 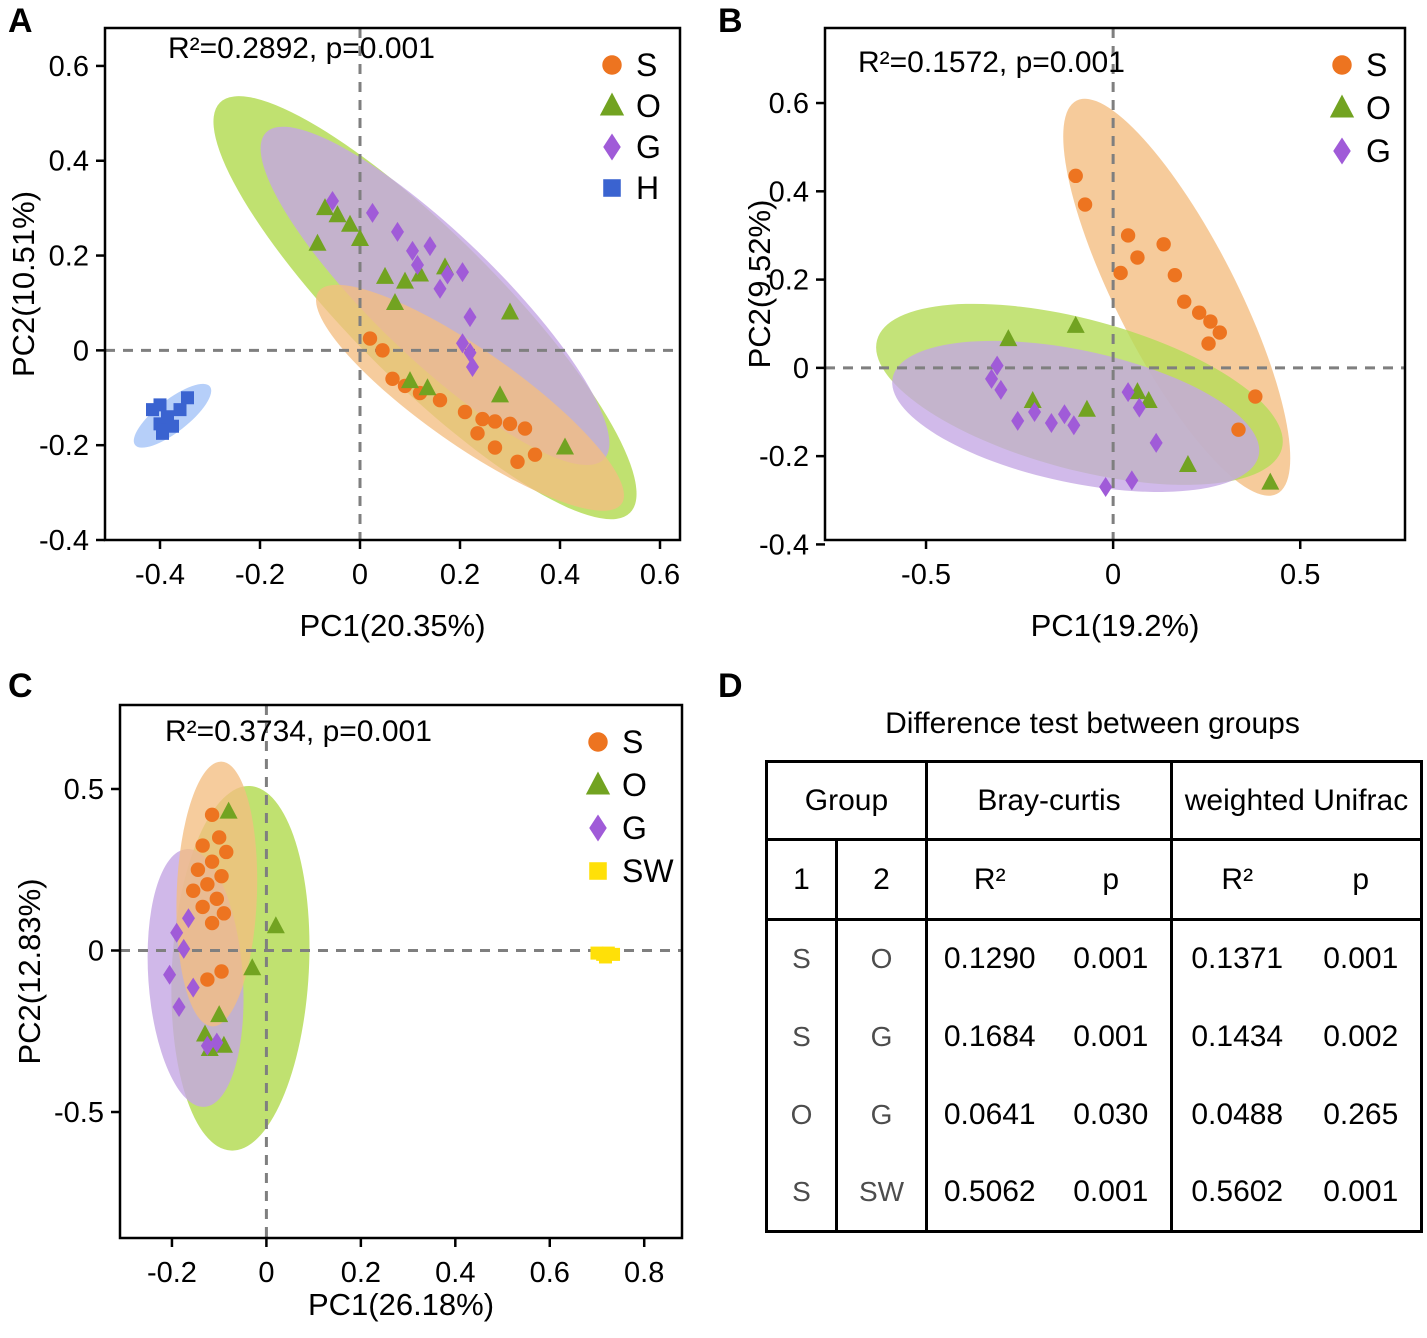 What do you see at coordinates (846, 801) in the screenshot?
I see `table-header-group: Group` at bounding box center [846, 801].